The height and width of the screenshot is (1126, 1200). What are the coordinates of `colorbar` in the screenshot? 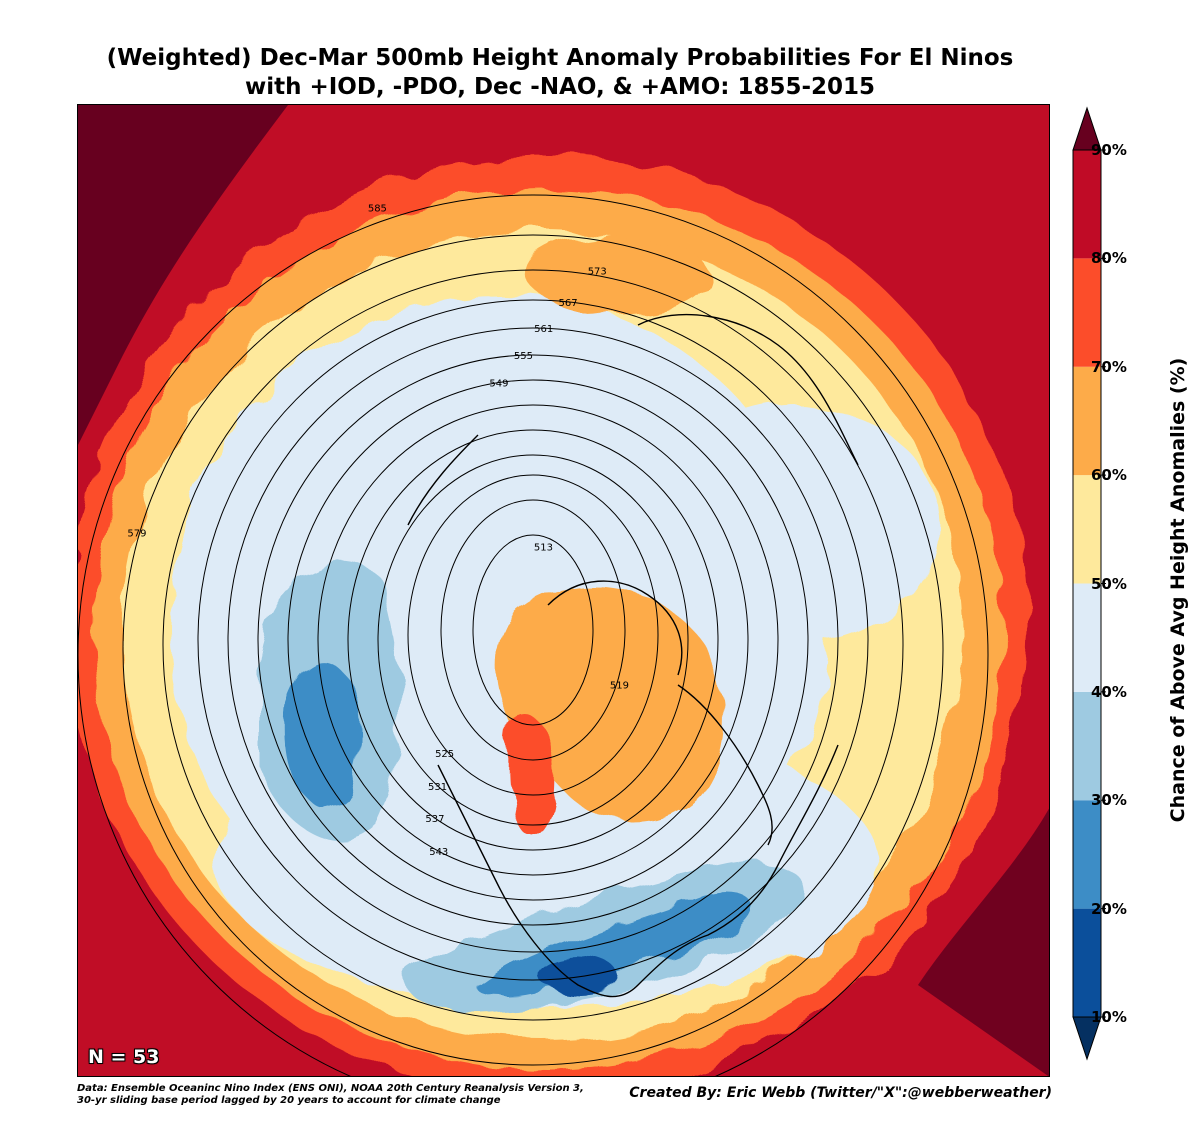 It's located at (1089, 583).